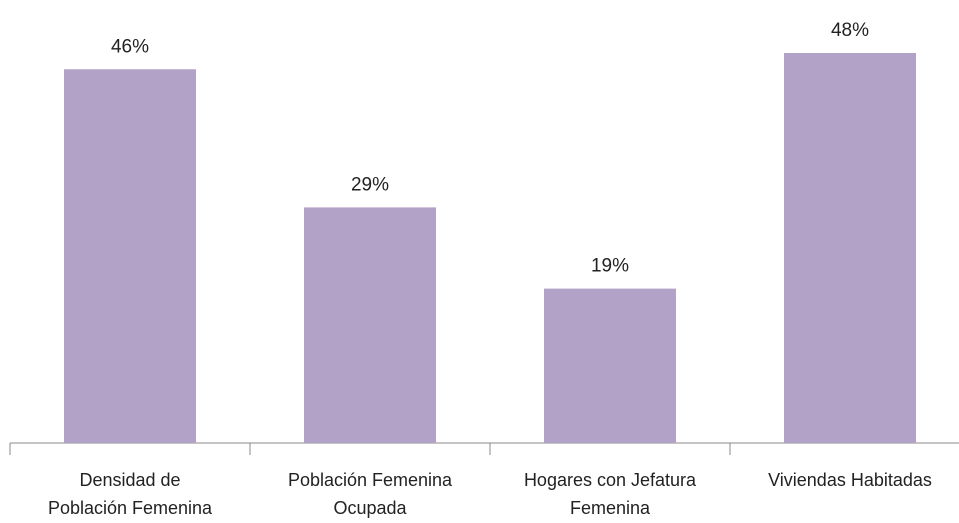 The height and width of the screenshot is (523, 959). Describe the element at coordinates (130, 46) in the screenshot. I see `data-label: 46%` at that location.